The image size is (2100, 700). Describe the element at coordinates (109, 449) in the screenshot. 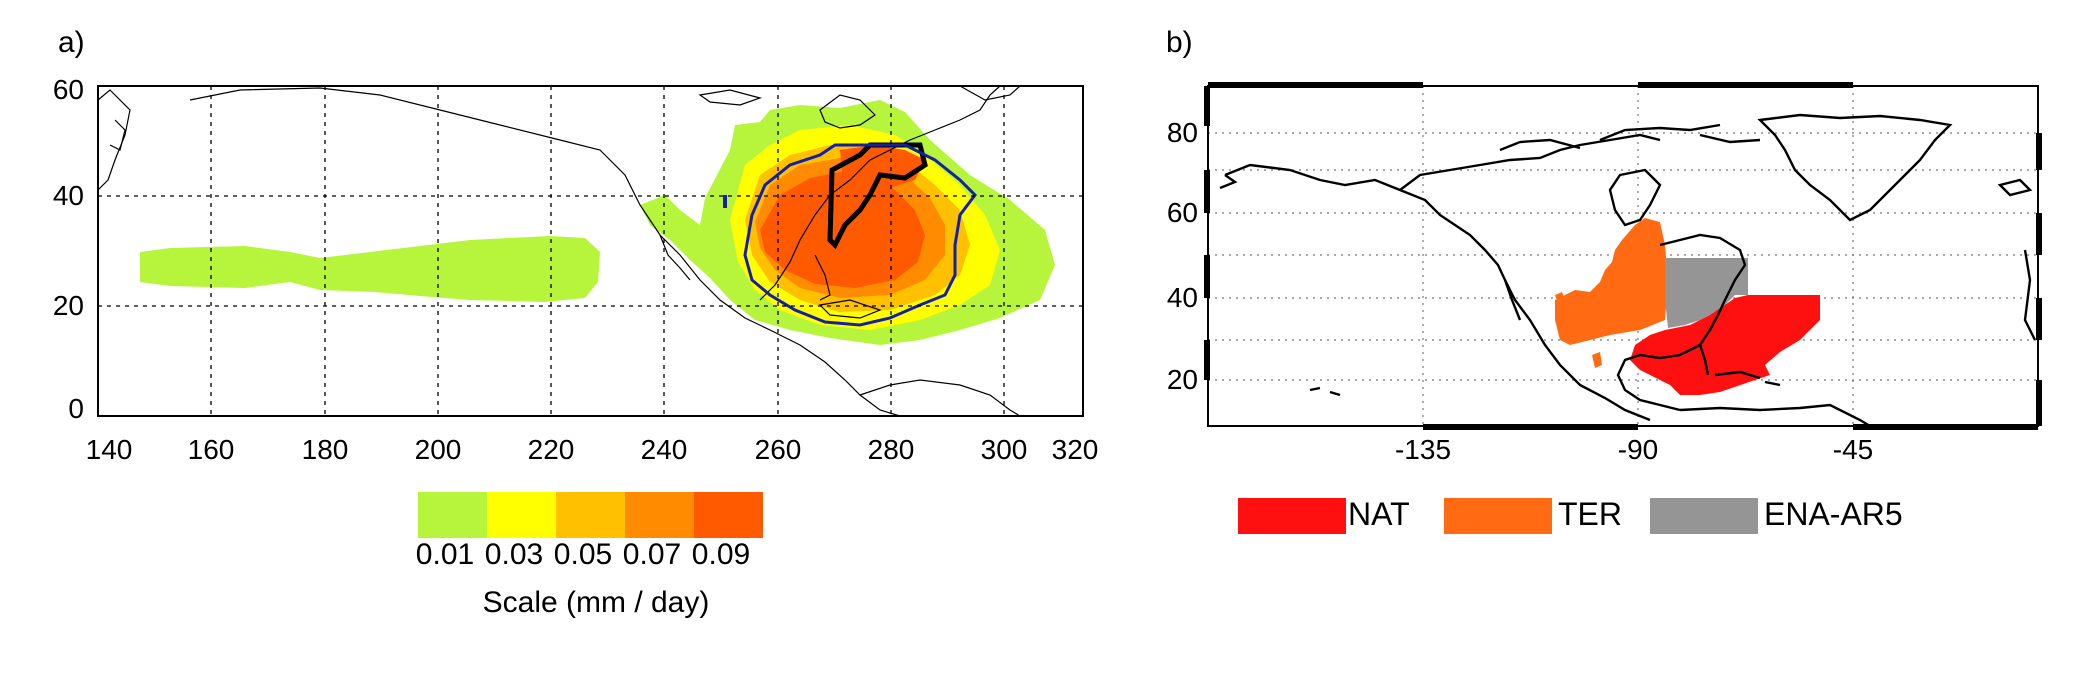

I see `panel-a-xtick: 140` at that location.